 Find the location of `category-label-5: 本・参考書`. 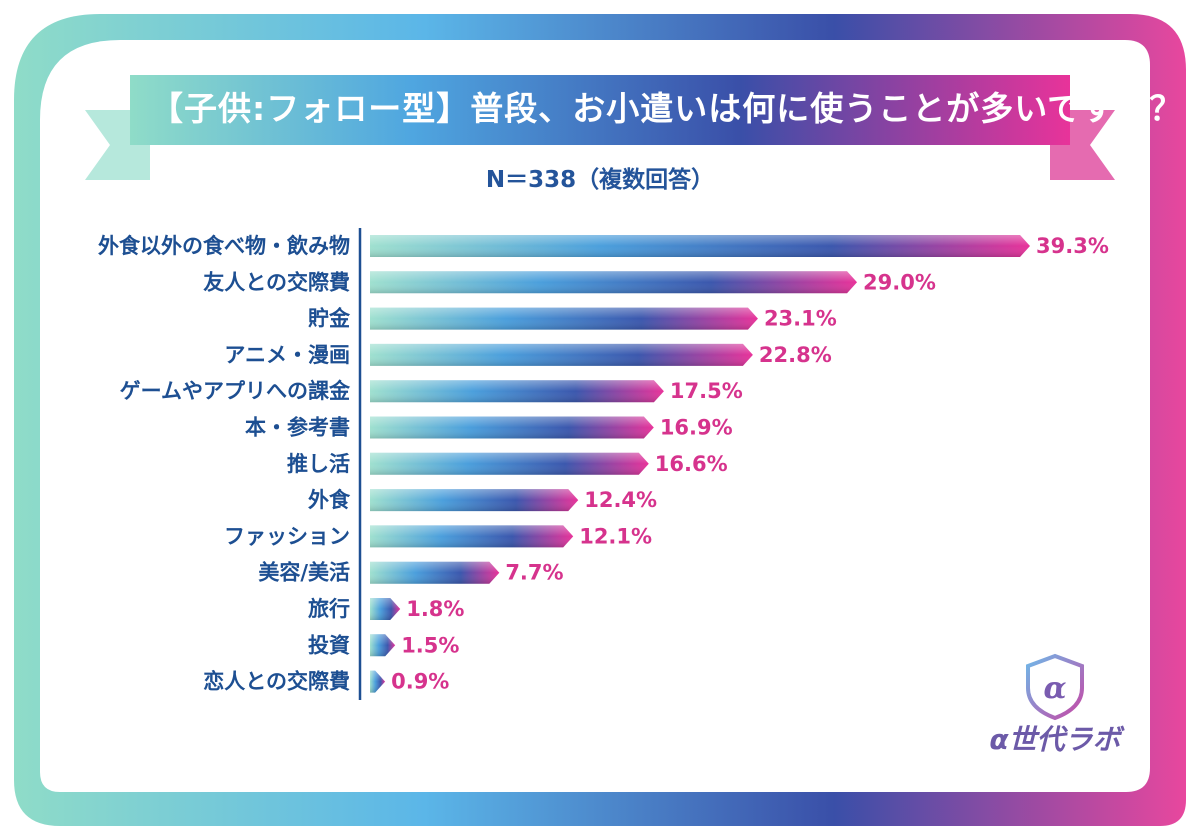

category-label-5: 本・参考書 is located at coordinates (297, 428).